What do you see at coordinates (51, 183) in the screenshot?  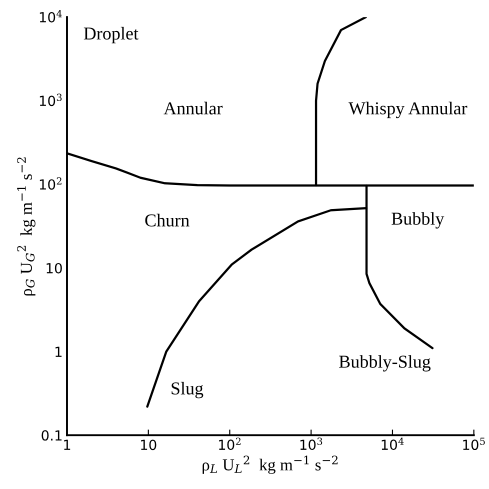 I see `y-tick-label: 10$^{2}$` at bounding box center [51, 183].